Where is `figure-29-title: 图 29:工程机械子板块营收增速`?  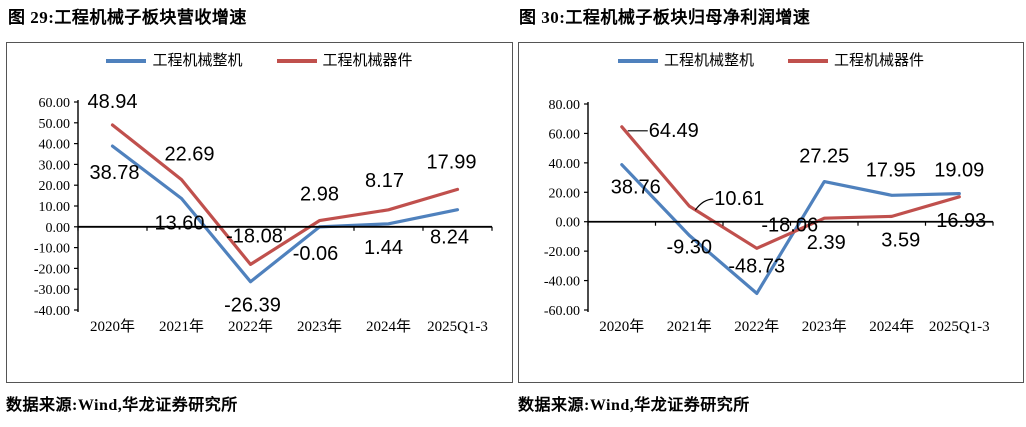 figure-29-title: 图 29:工程机械子板块营收增速 is located at coordinates (127, 17).